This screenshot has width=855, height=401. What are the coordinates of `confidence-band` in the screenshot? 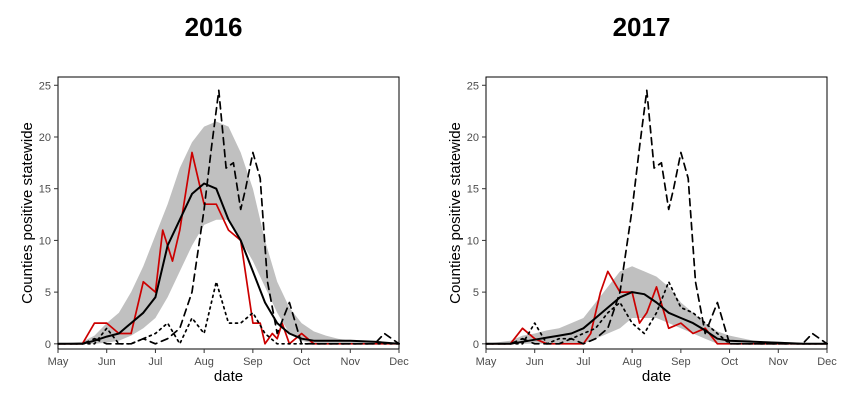 It's located at (656, 305).